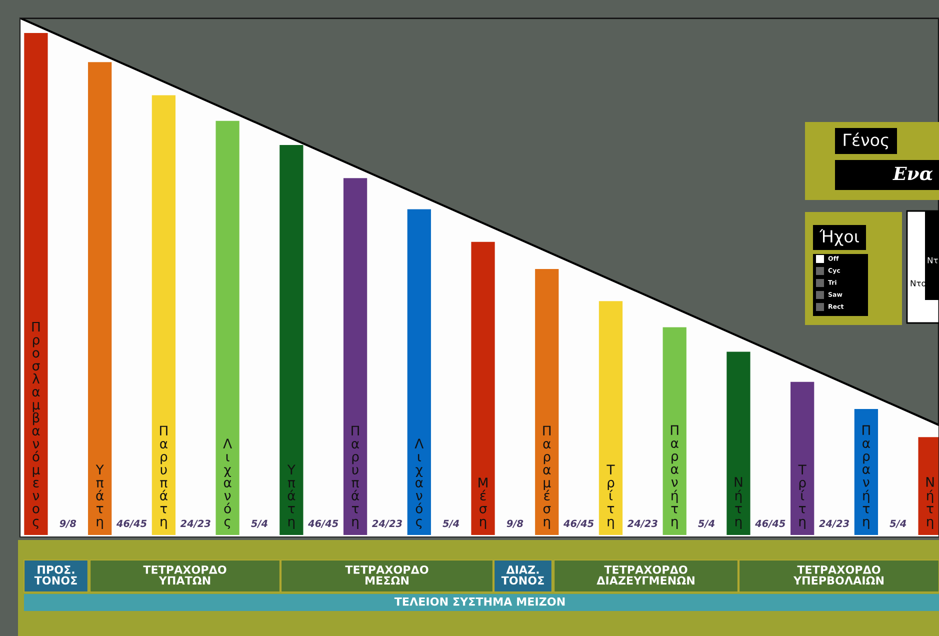 The image size is (939, 636). Describe the element at coordinates (479, 601) in the screenshot. I see `text: ΤΕΛΕΙΟΝ ΣΥΣΤΗΜΑ ΜΕΙΖΟΝ` at that location.